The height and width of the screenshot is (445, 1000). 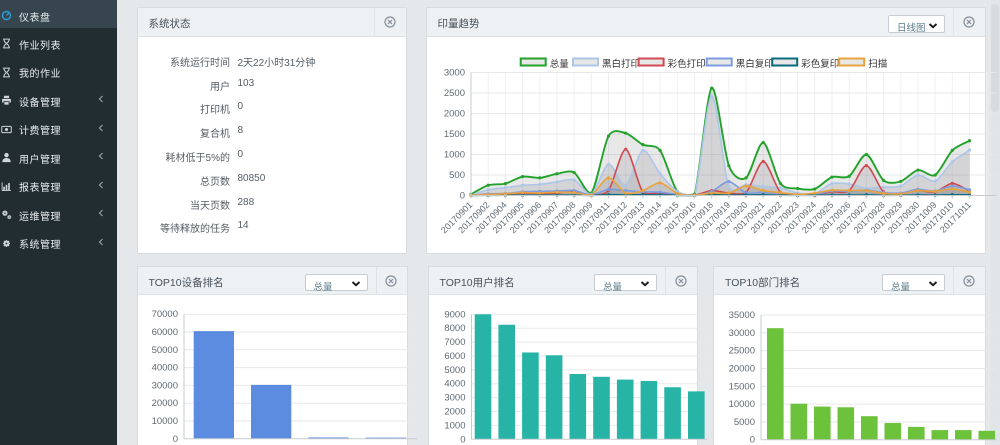 What do you see at coordinates (454, 314) in the screenshot?
I see `svg-text: 9000` at bounding box center [454, 314].